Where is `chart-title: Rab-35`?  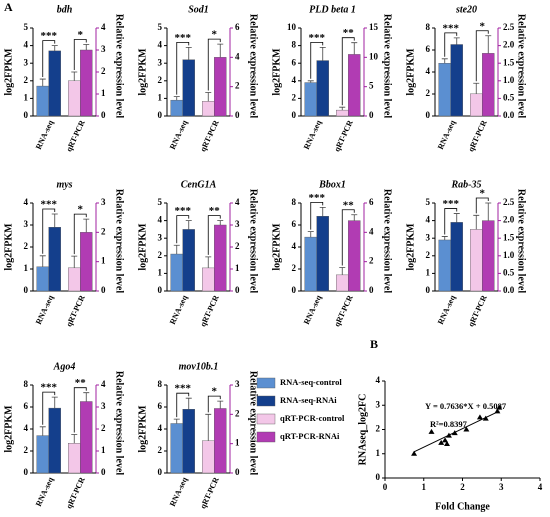 chart-title: Rab-35 is located at coordinates (466, 184).